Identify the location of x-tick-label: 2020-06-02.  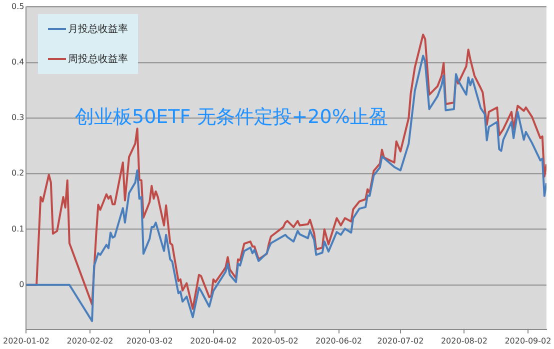
(339, 341).